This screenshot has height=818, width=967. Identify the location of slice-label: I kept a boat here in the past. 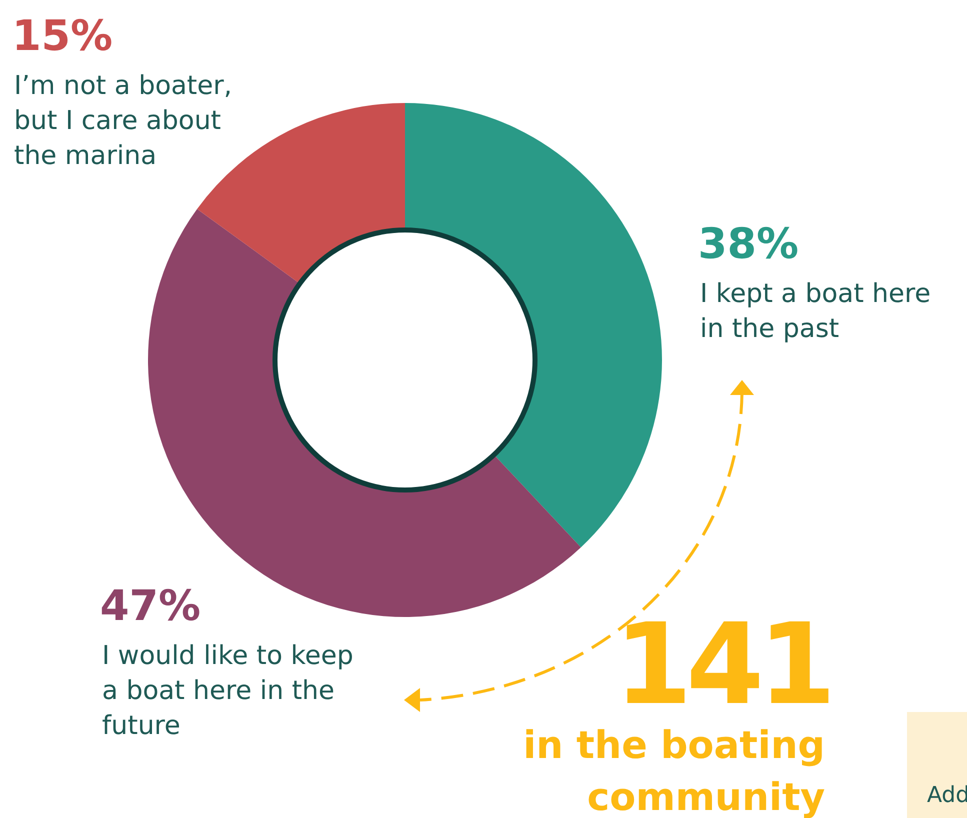
(815, 311).